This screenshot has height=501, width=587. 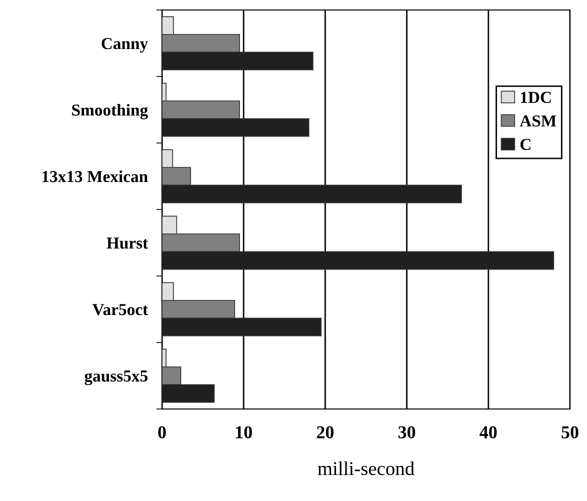 What do you see at coordinates (488, 432) in the screenshot?
I see `x-tick-label: 40` at bounding box center [488, 432].